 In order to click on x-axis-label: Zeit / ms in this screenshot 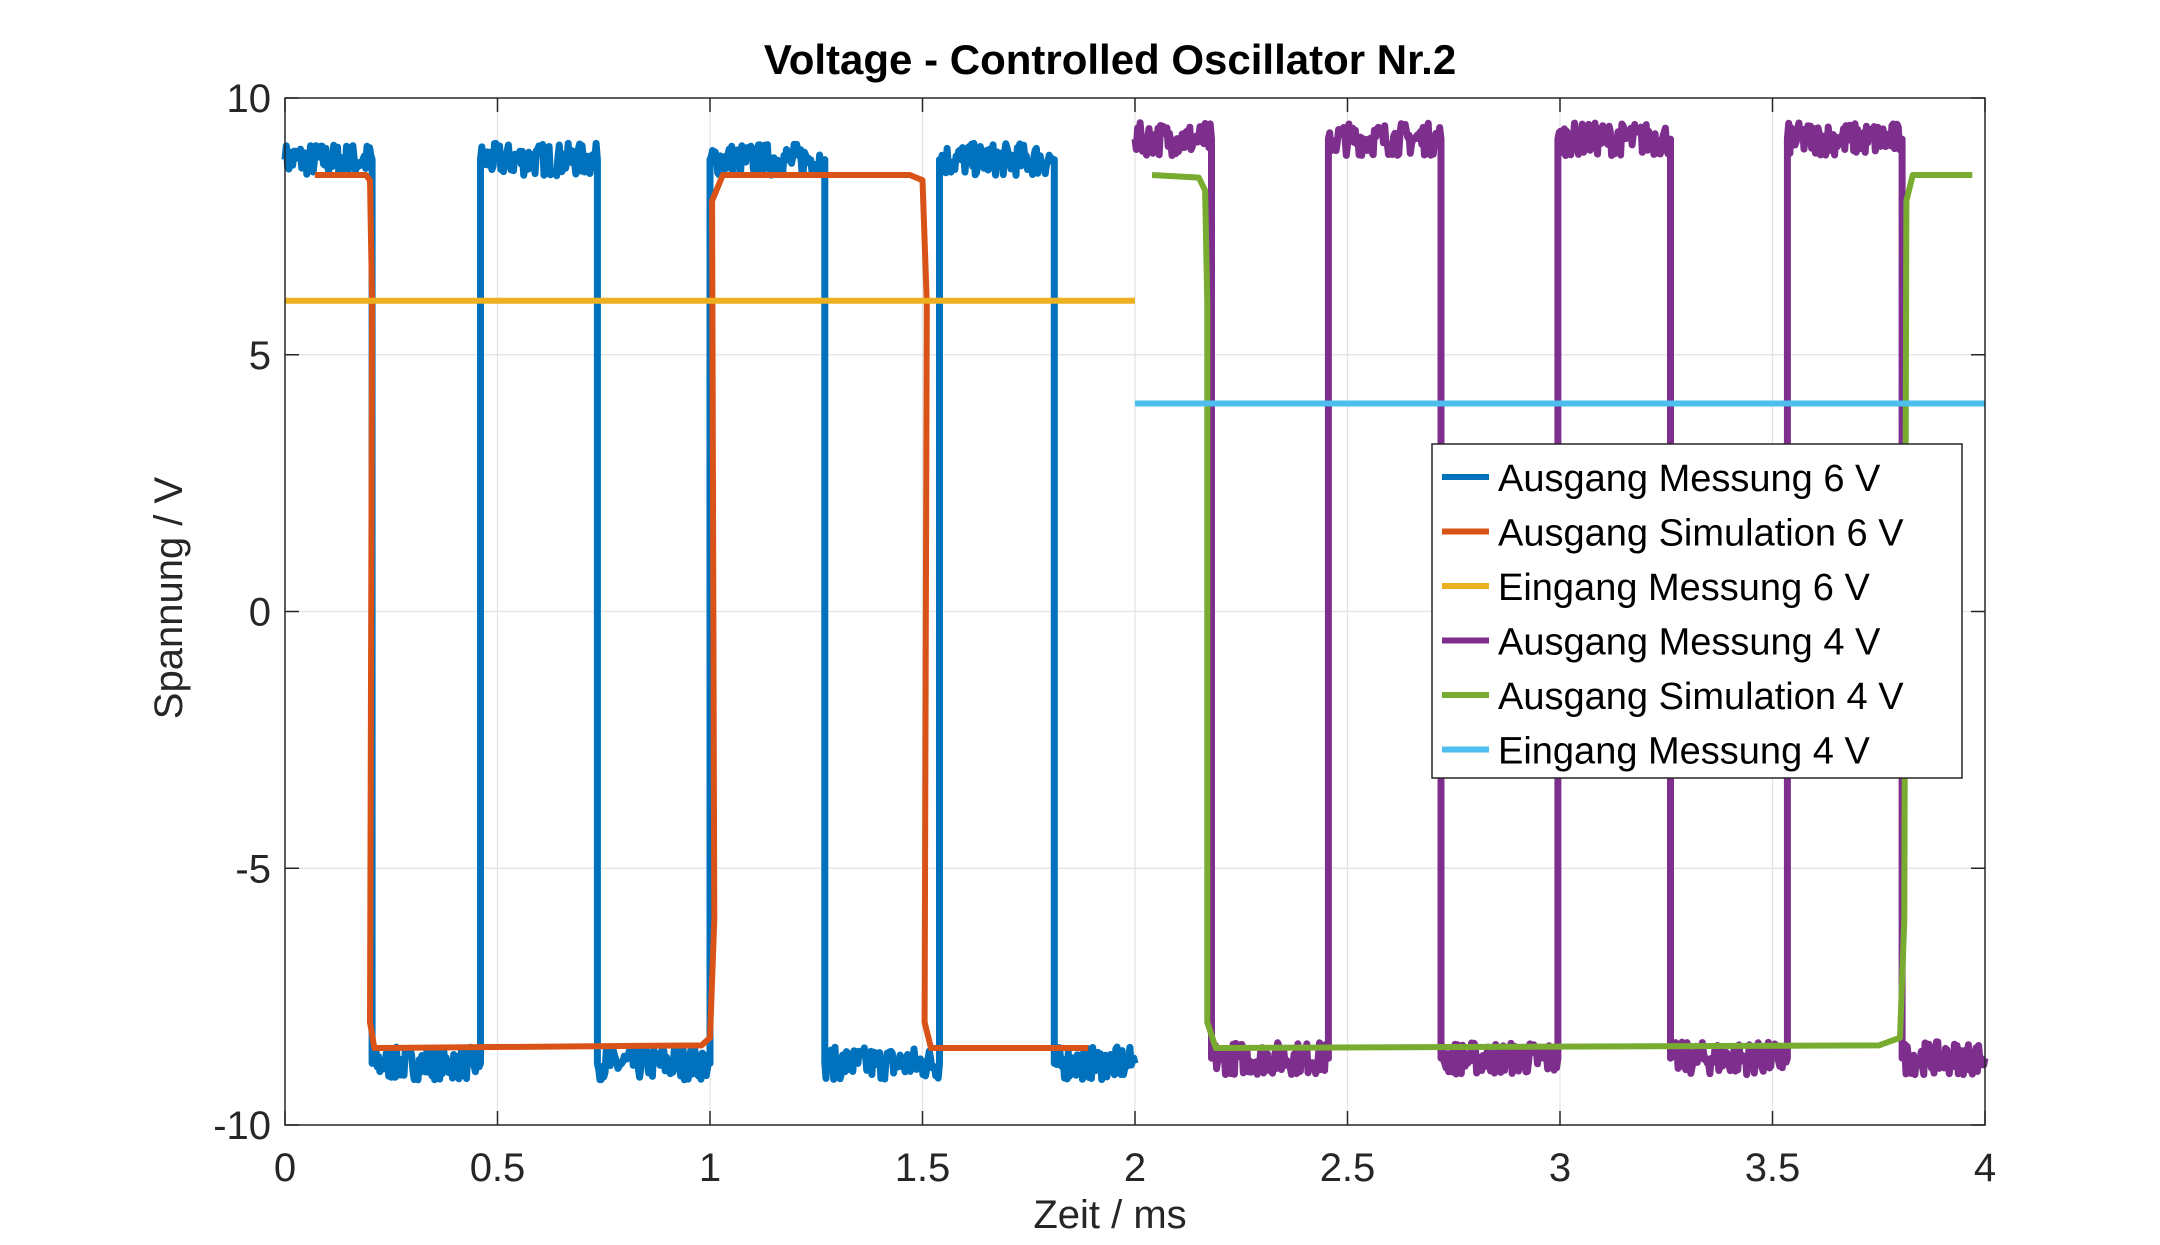, I will do `click(1109, 1215)`.